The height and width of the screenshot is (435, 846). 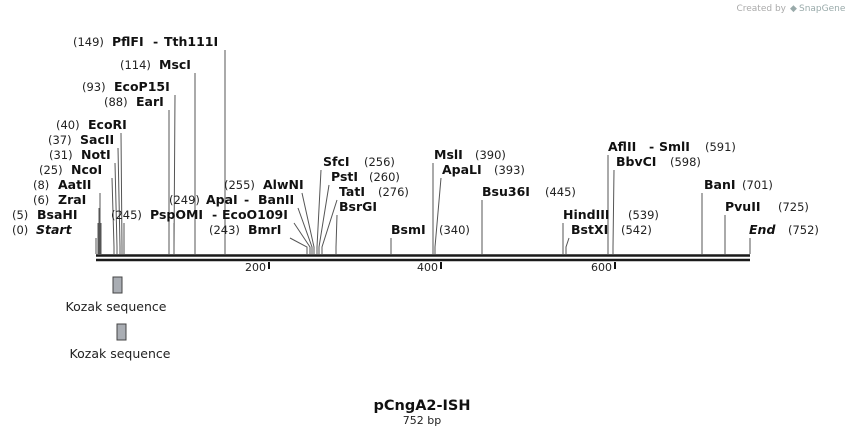 What do you see at coordinates (379, 162) in the screenshot?
I see `svg-text: (256)` at bounding box center [379, 162].